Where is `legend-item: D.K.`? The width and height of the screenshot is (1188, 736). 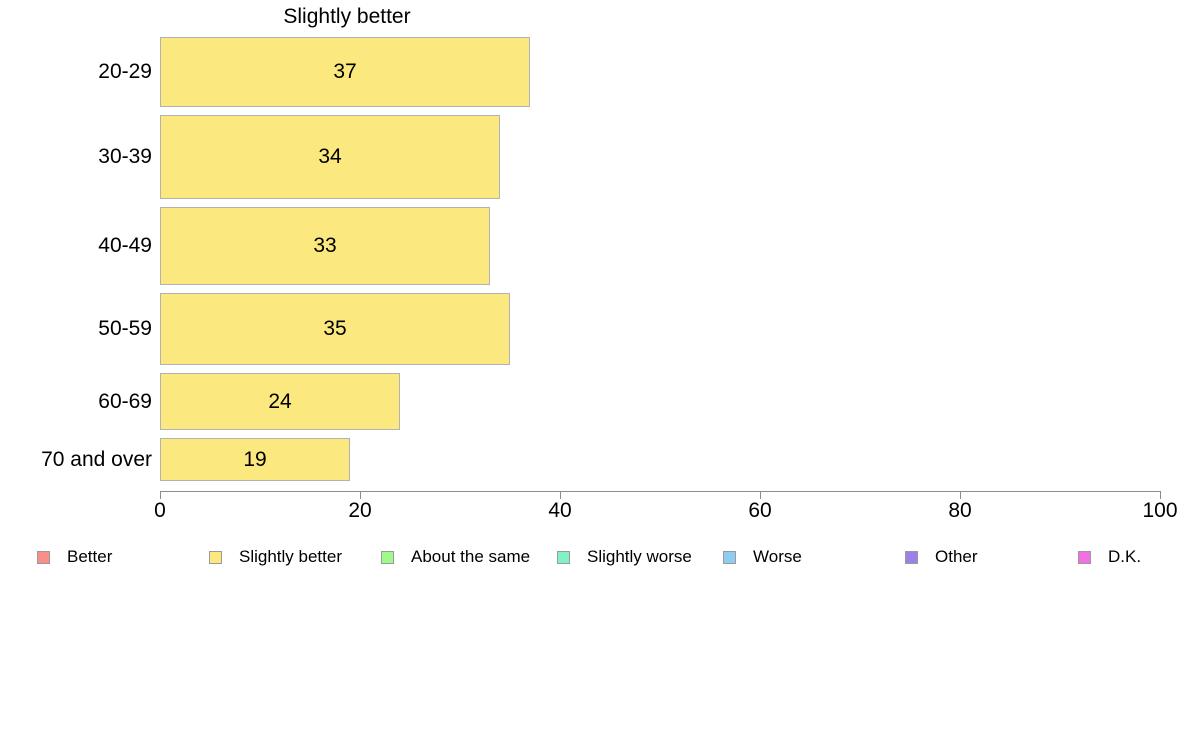 legend-item: D.K. is located at coordinates (1110, 556).